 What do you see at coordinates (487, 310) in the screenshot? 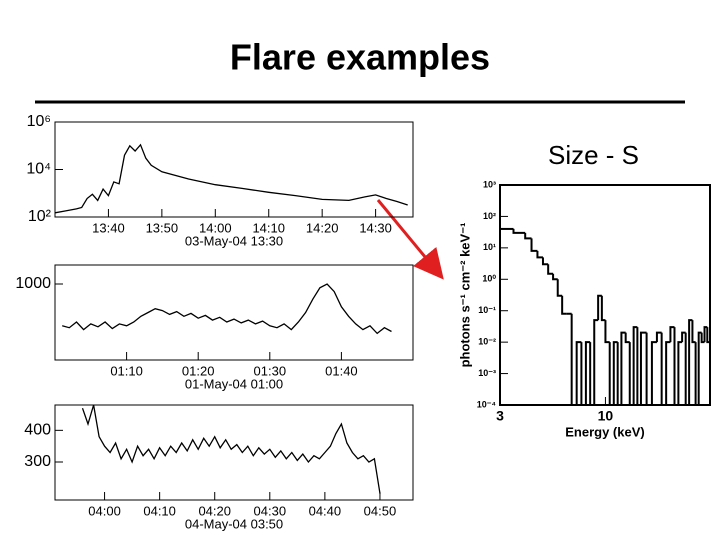
I see `y-tick-label: 10⁻¹` at bounding box center [487, 310].